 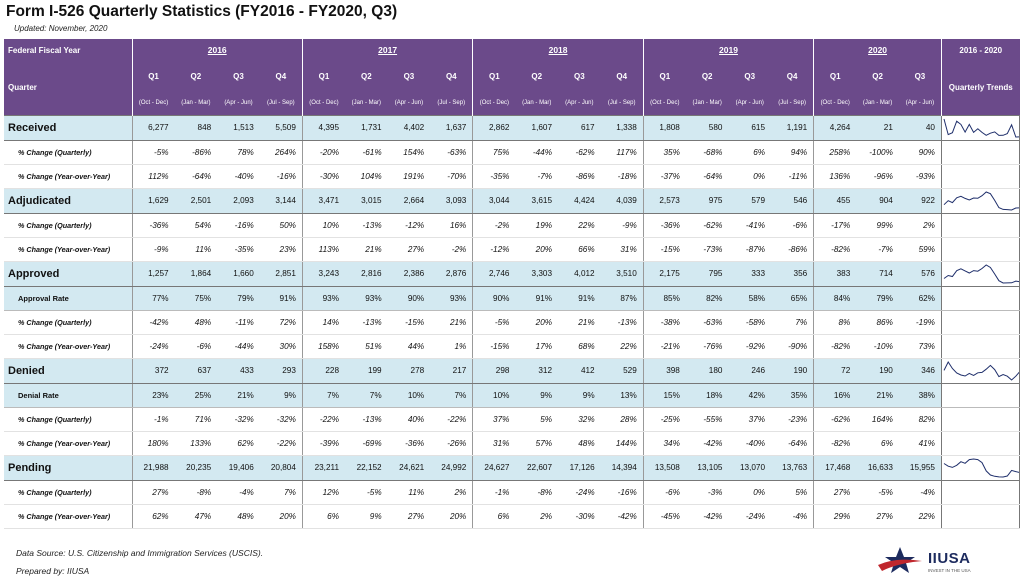 What do you see at coordinates (707, 176) in the screenshot?
I see `table-cell: -64%` at bounding box center [707, 176].